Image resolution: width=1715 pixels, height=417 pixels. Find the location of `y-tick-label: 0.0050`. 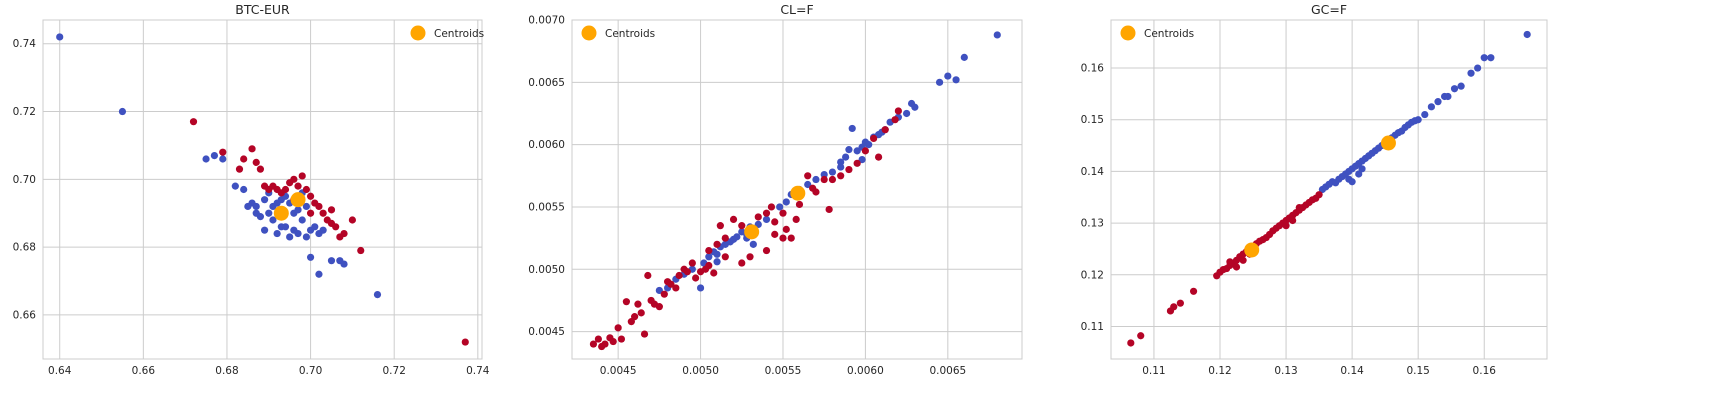

y-tick-label: 0.0050 is located at coordinates (546, 270).